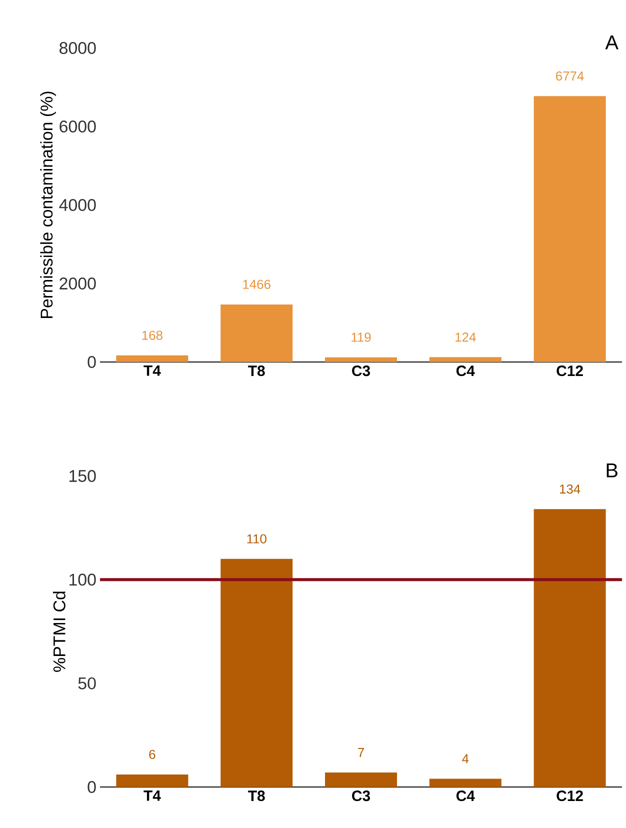 This screenshot has width=626, height=828. Describe the element at coordinates (78, 283) in the screenshot. I see `y-tick-label: 2000` at that location.